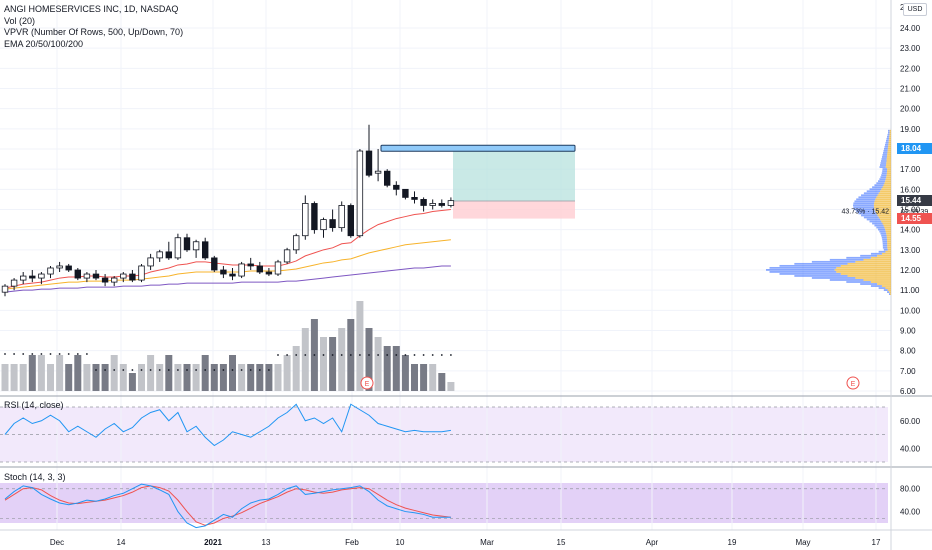 This screenshot has height=550, width=932. Describe the element at coordinates (914, 219) in the screenshot. I see `price-tag: 14.55` at that location.